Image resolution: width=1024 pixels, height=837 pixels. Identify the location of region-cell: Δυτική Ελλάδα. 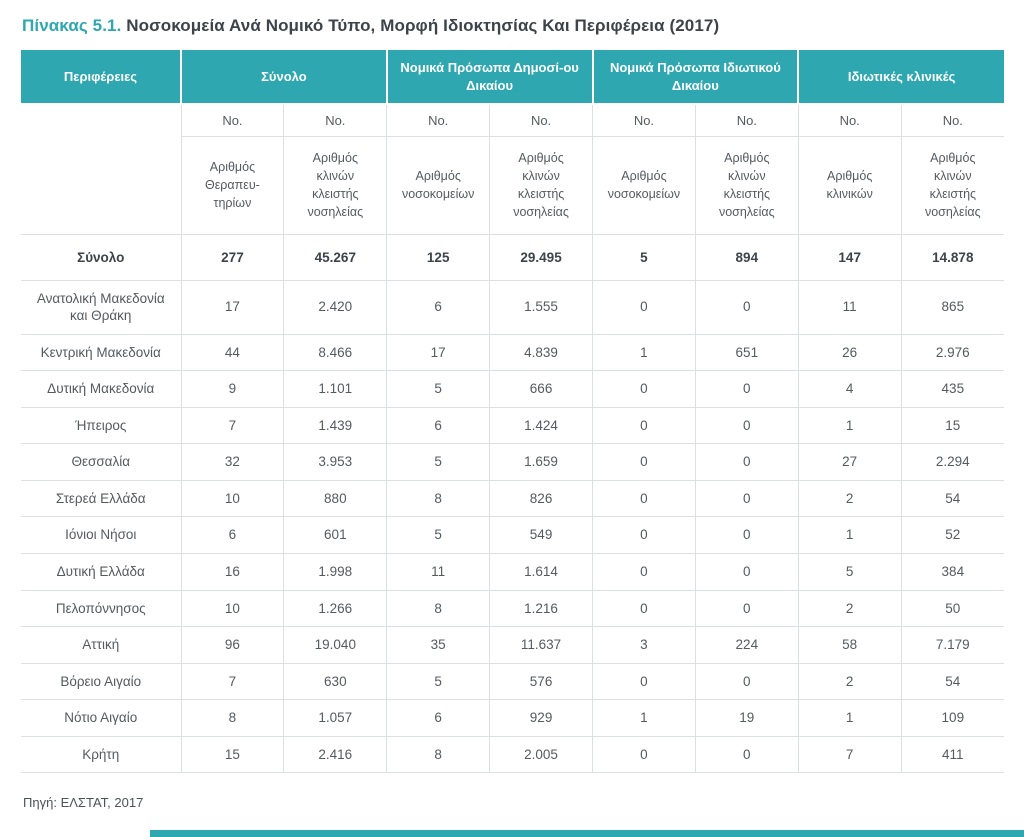
(101, 571).